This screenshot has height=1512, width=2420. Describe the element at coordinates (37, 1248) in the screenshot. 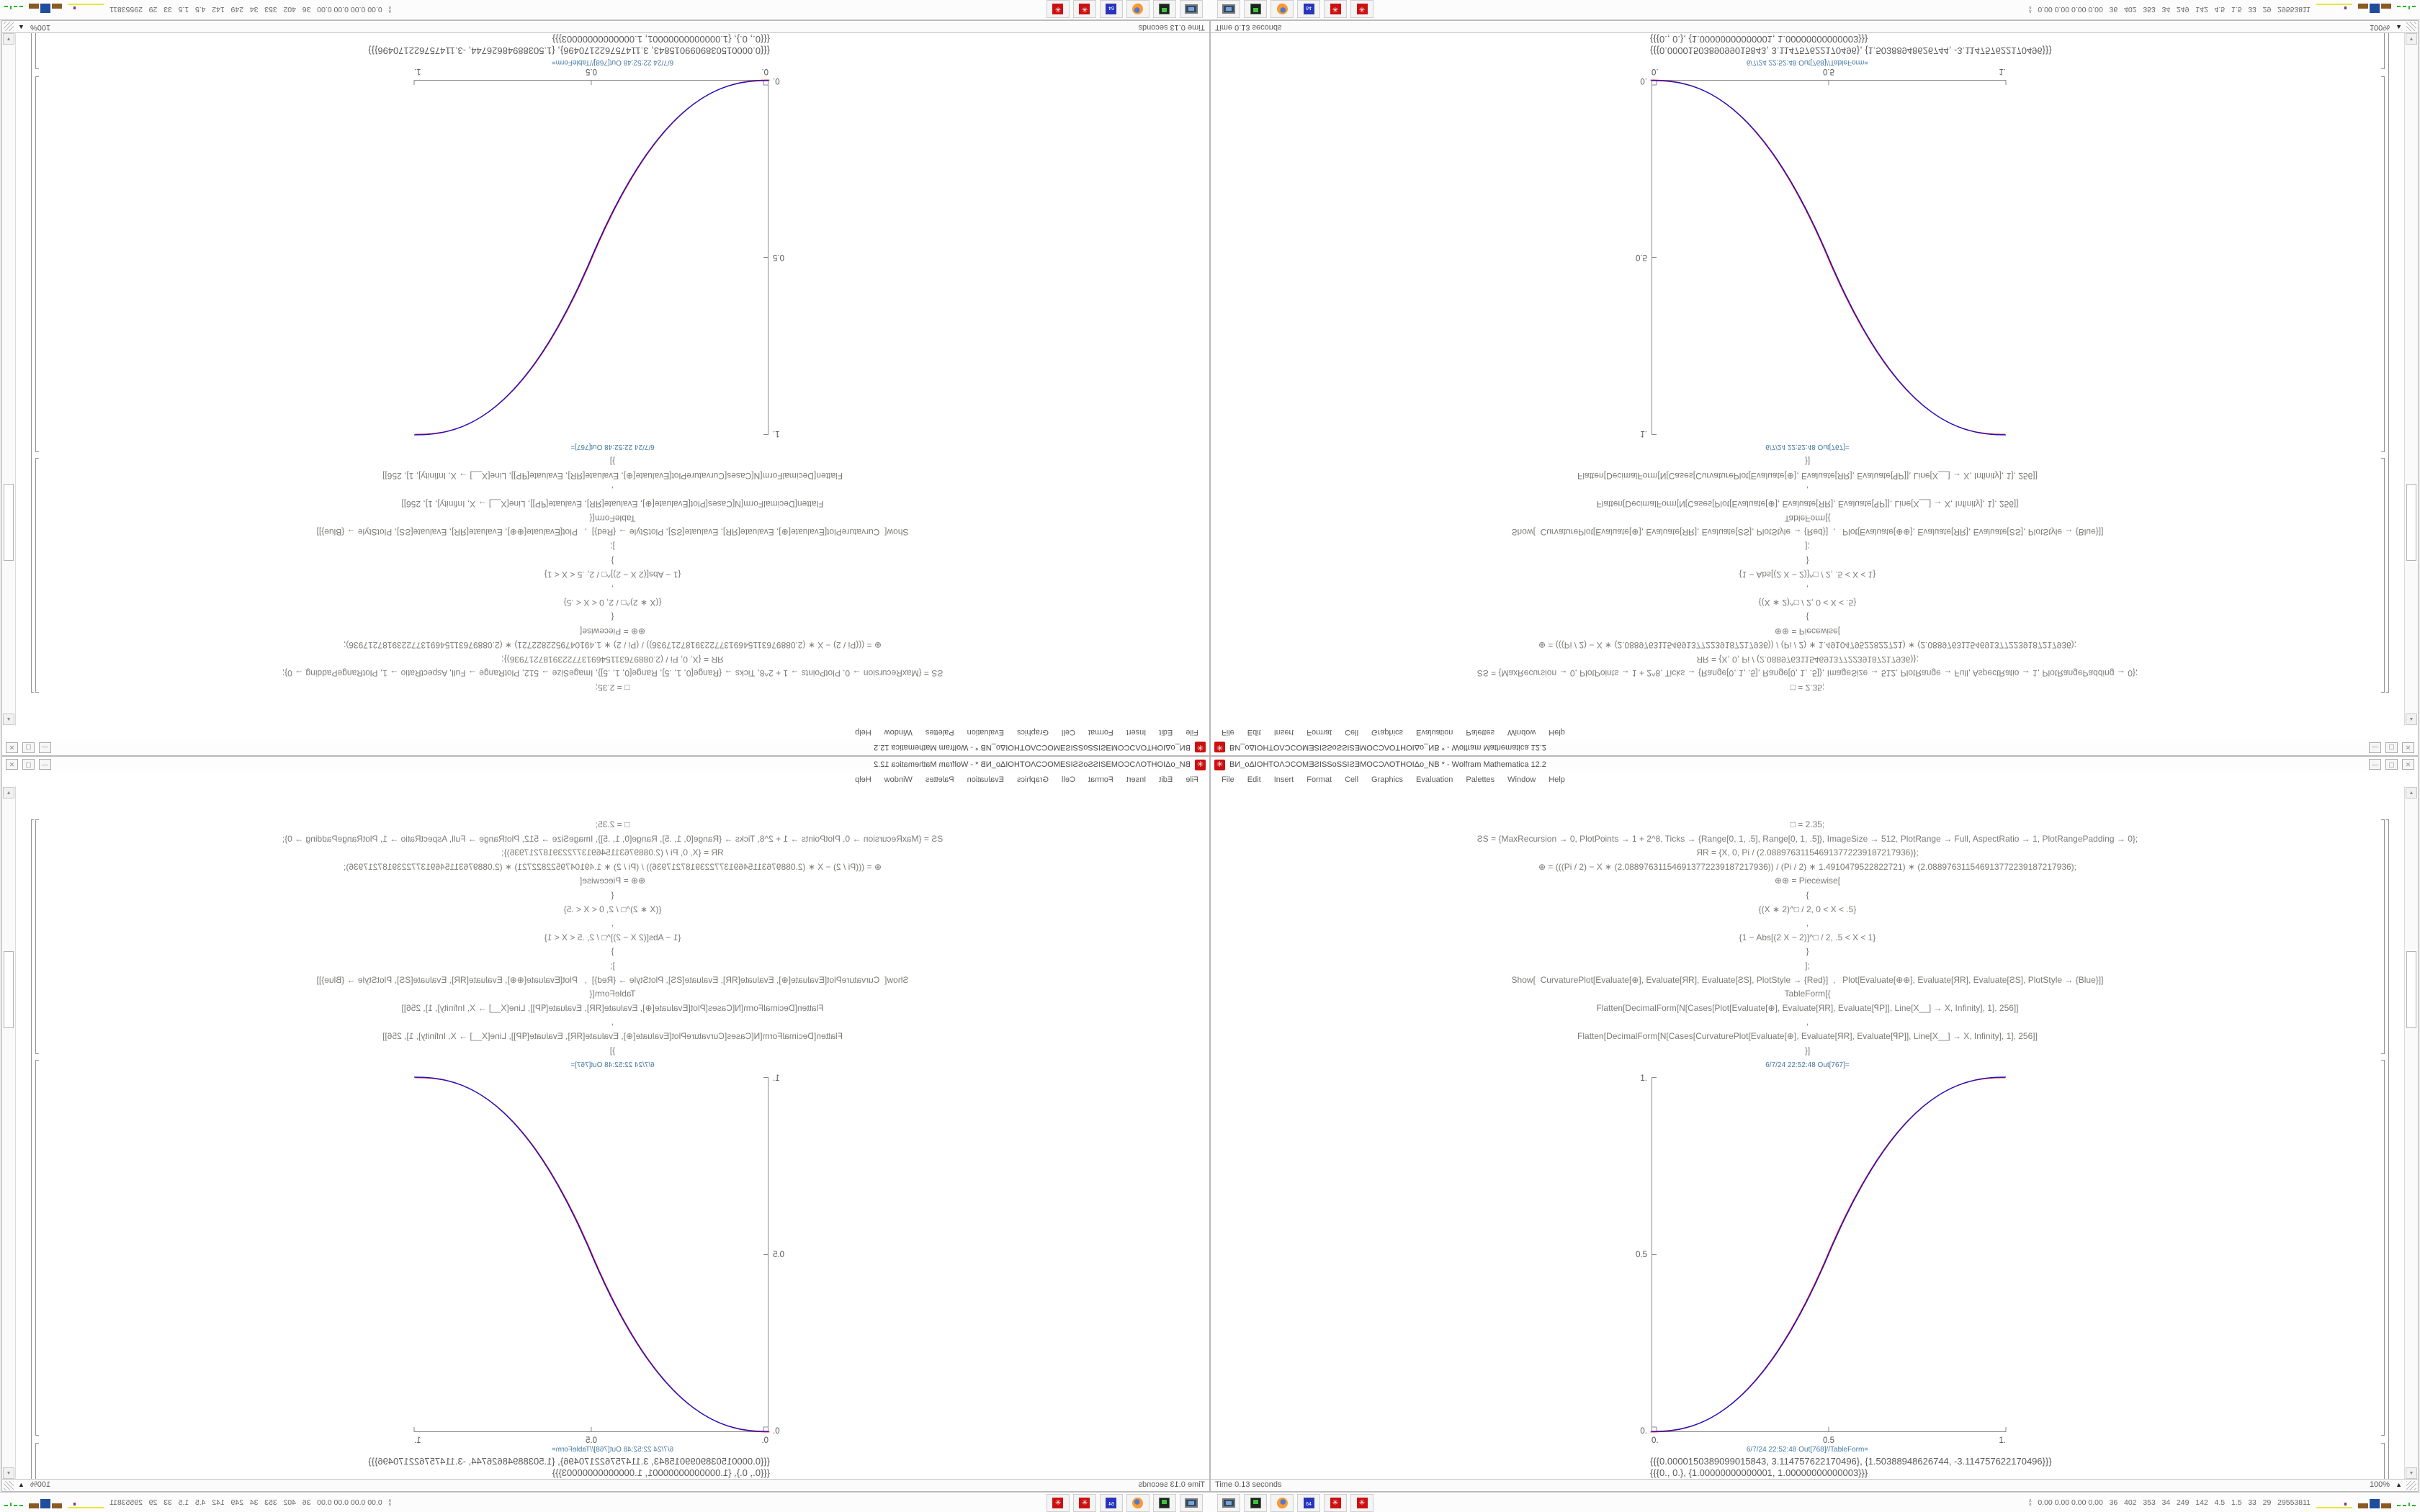

I see `cell-bracket-plot-output` at that location.